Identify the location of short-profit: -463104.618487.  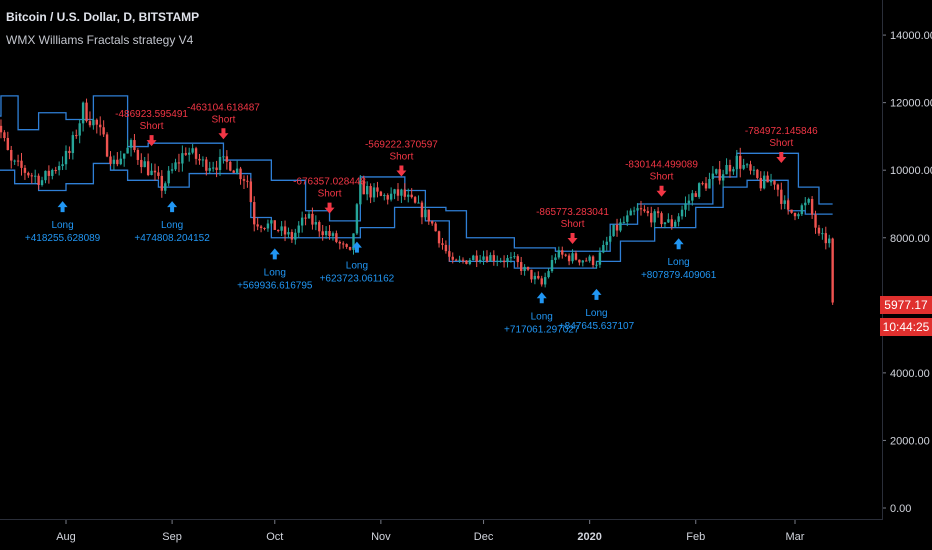
(223, 107).